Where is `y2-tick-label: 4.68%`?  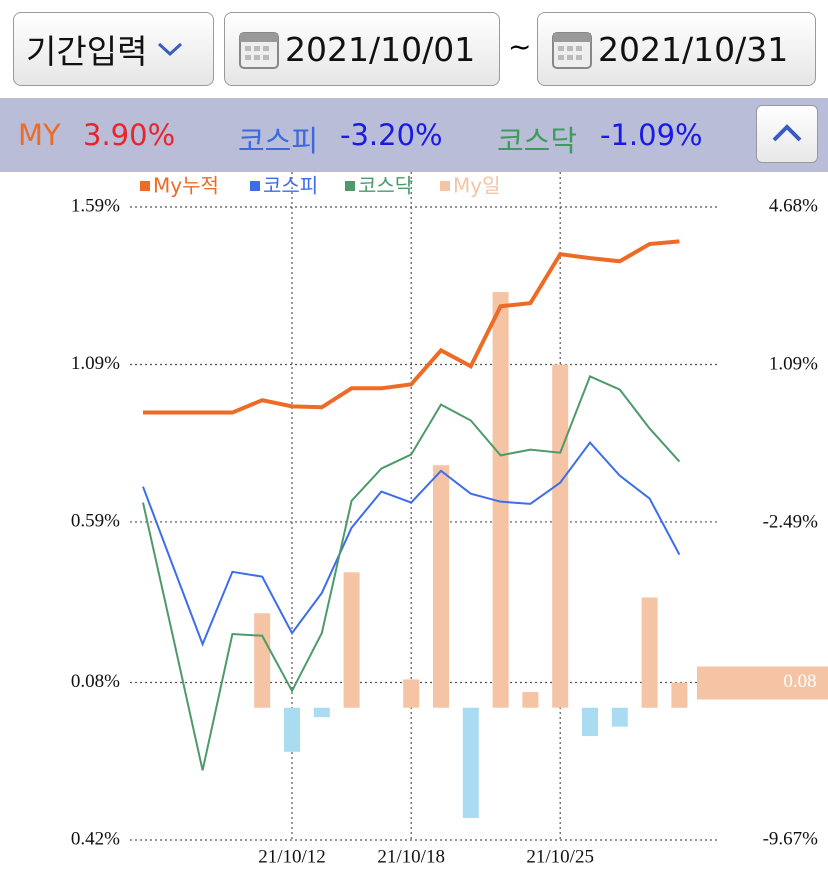
y2-tick-label: 4.68% is located at coordinates (793, 205).